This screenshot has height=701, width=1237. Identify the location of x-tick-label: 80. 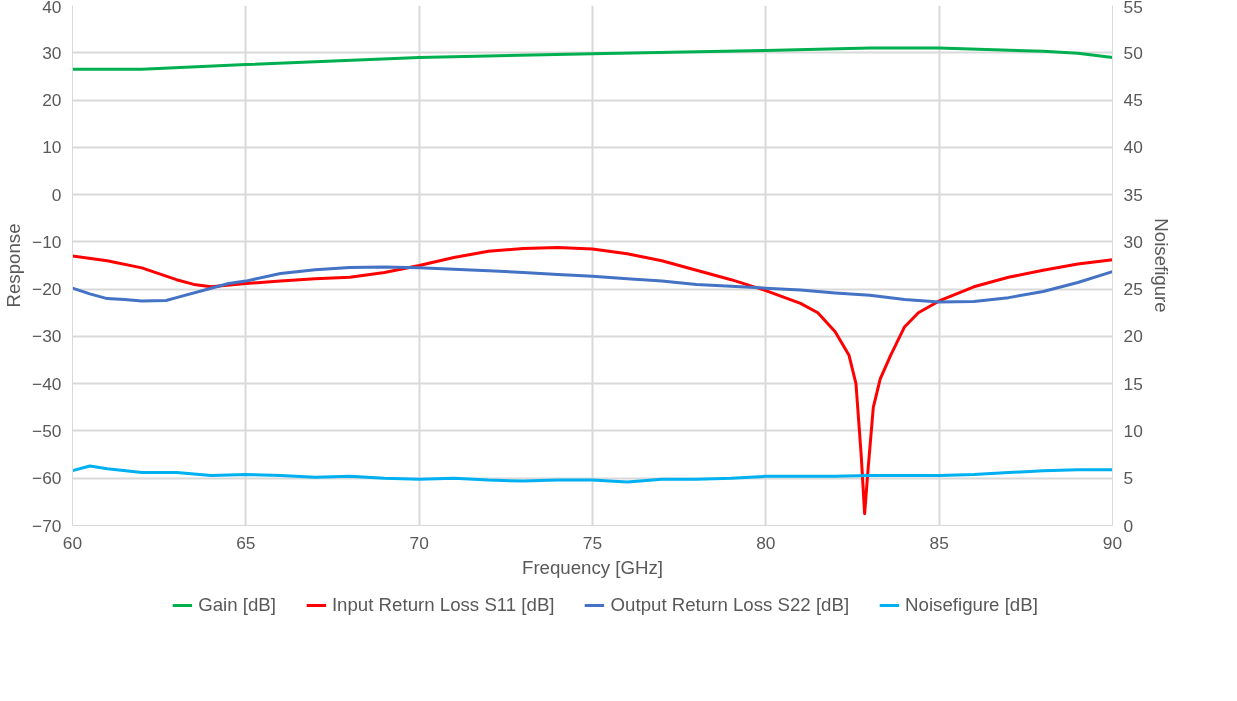
(766, 542).